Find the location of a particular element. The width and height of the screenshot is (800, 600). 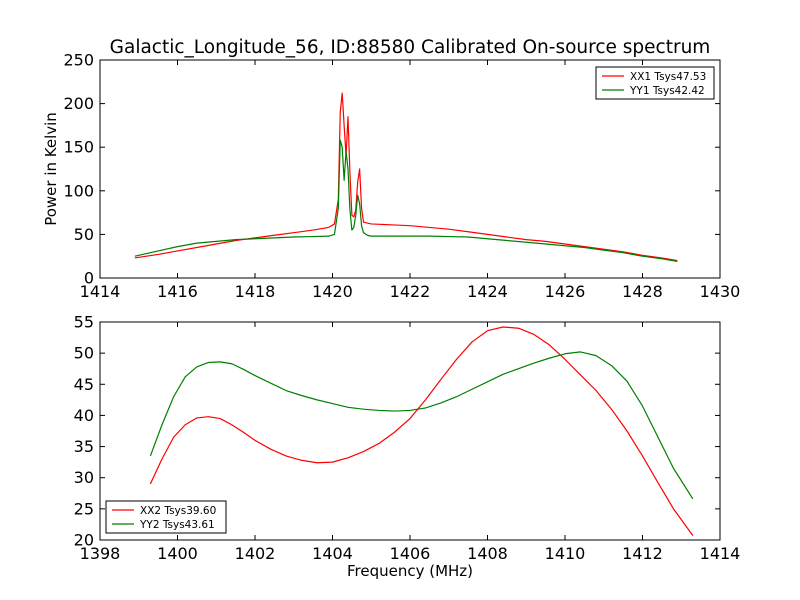

x-tick-label: 1430 is located at coordinates (720, 291).